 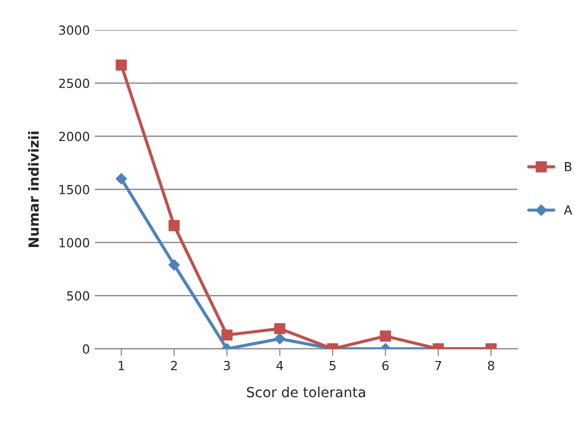 I want to click on x-tick-label: 5, so click(x=333, y=365).